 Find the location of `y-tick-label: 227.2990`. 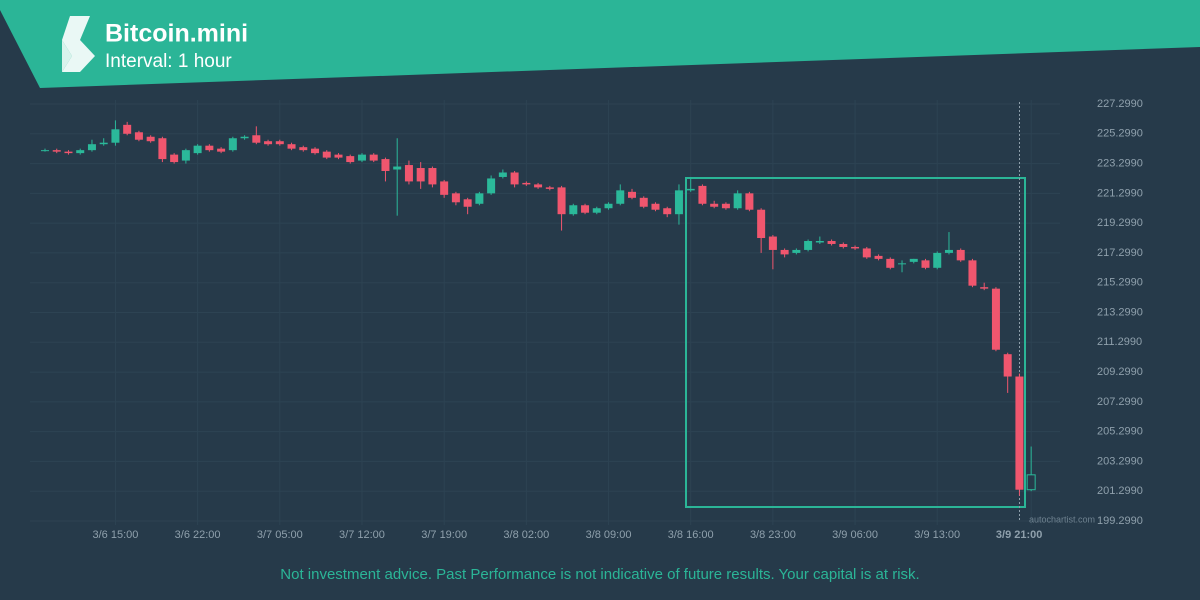

y-tick-label: 227.2990 is located at coordinates (1120, 104).